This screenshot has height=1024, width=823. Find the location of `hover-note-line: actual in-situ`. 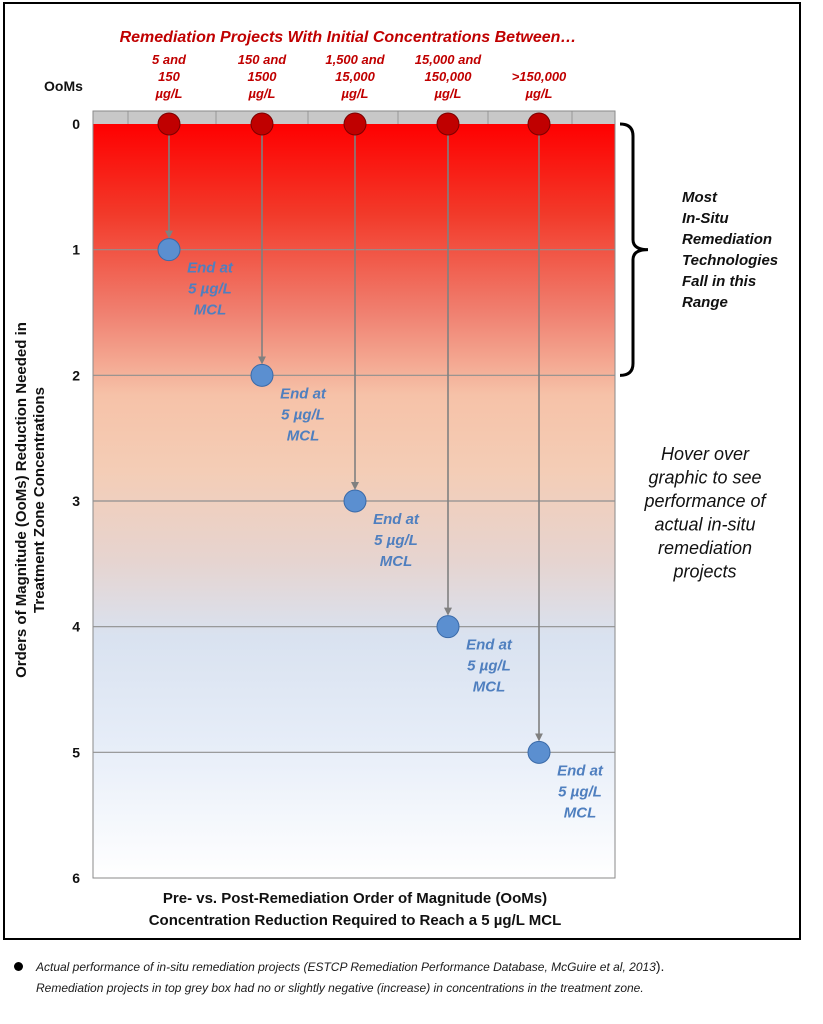

hover-note-line: actual in-situ is located at coordinates (704, 525).